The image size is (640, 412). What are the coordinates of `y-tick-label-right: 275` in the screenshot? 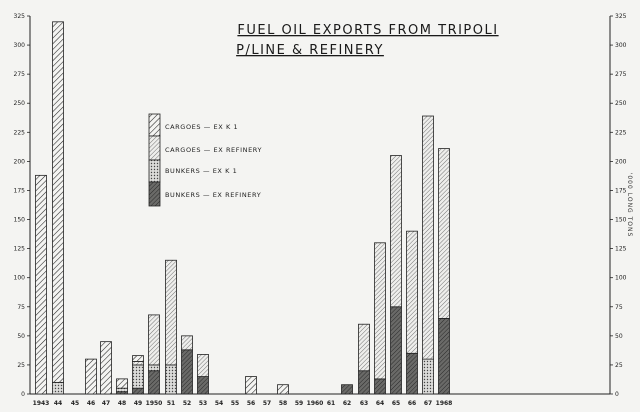 It's located at (621, 74).